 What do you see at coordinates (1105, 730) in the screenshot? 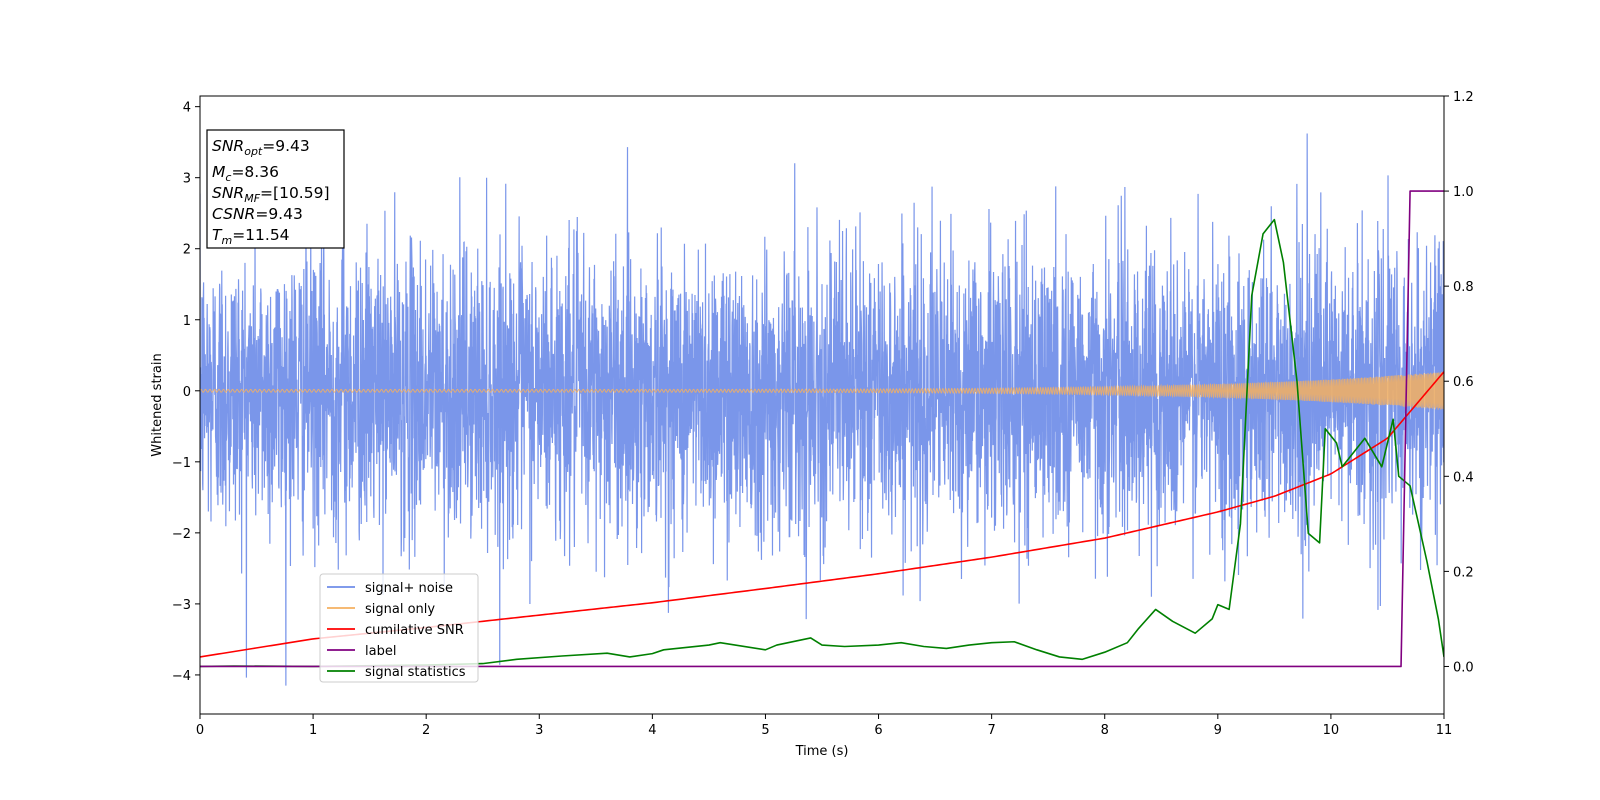
I see `x-tick-label: 8` at bounding box center [1105, 730].